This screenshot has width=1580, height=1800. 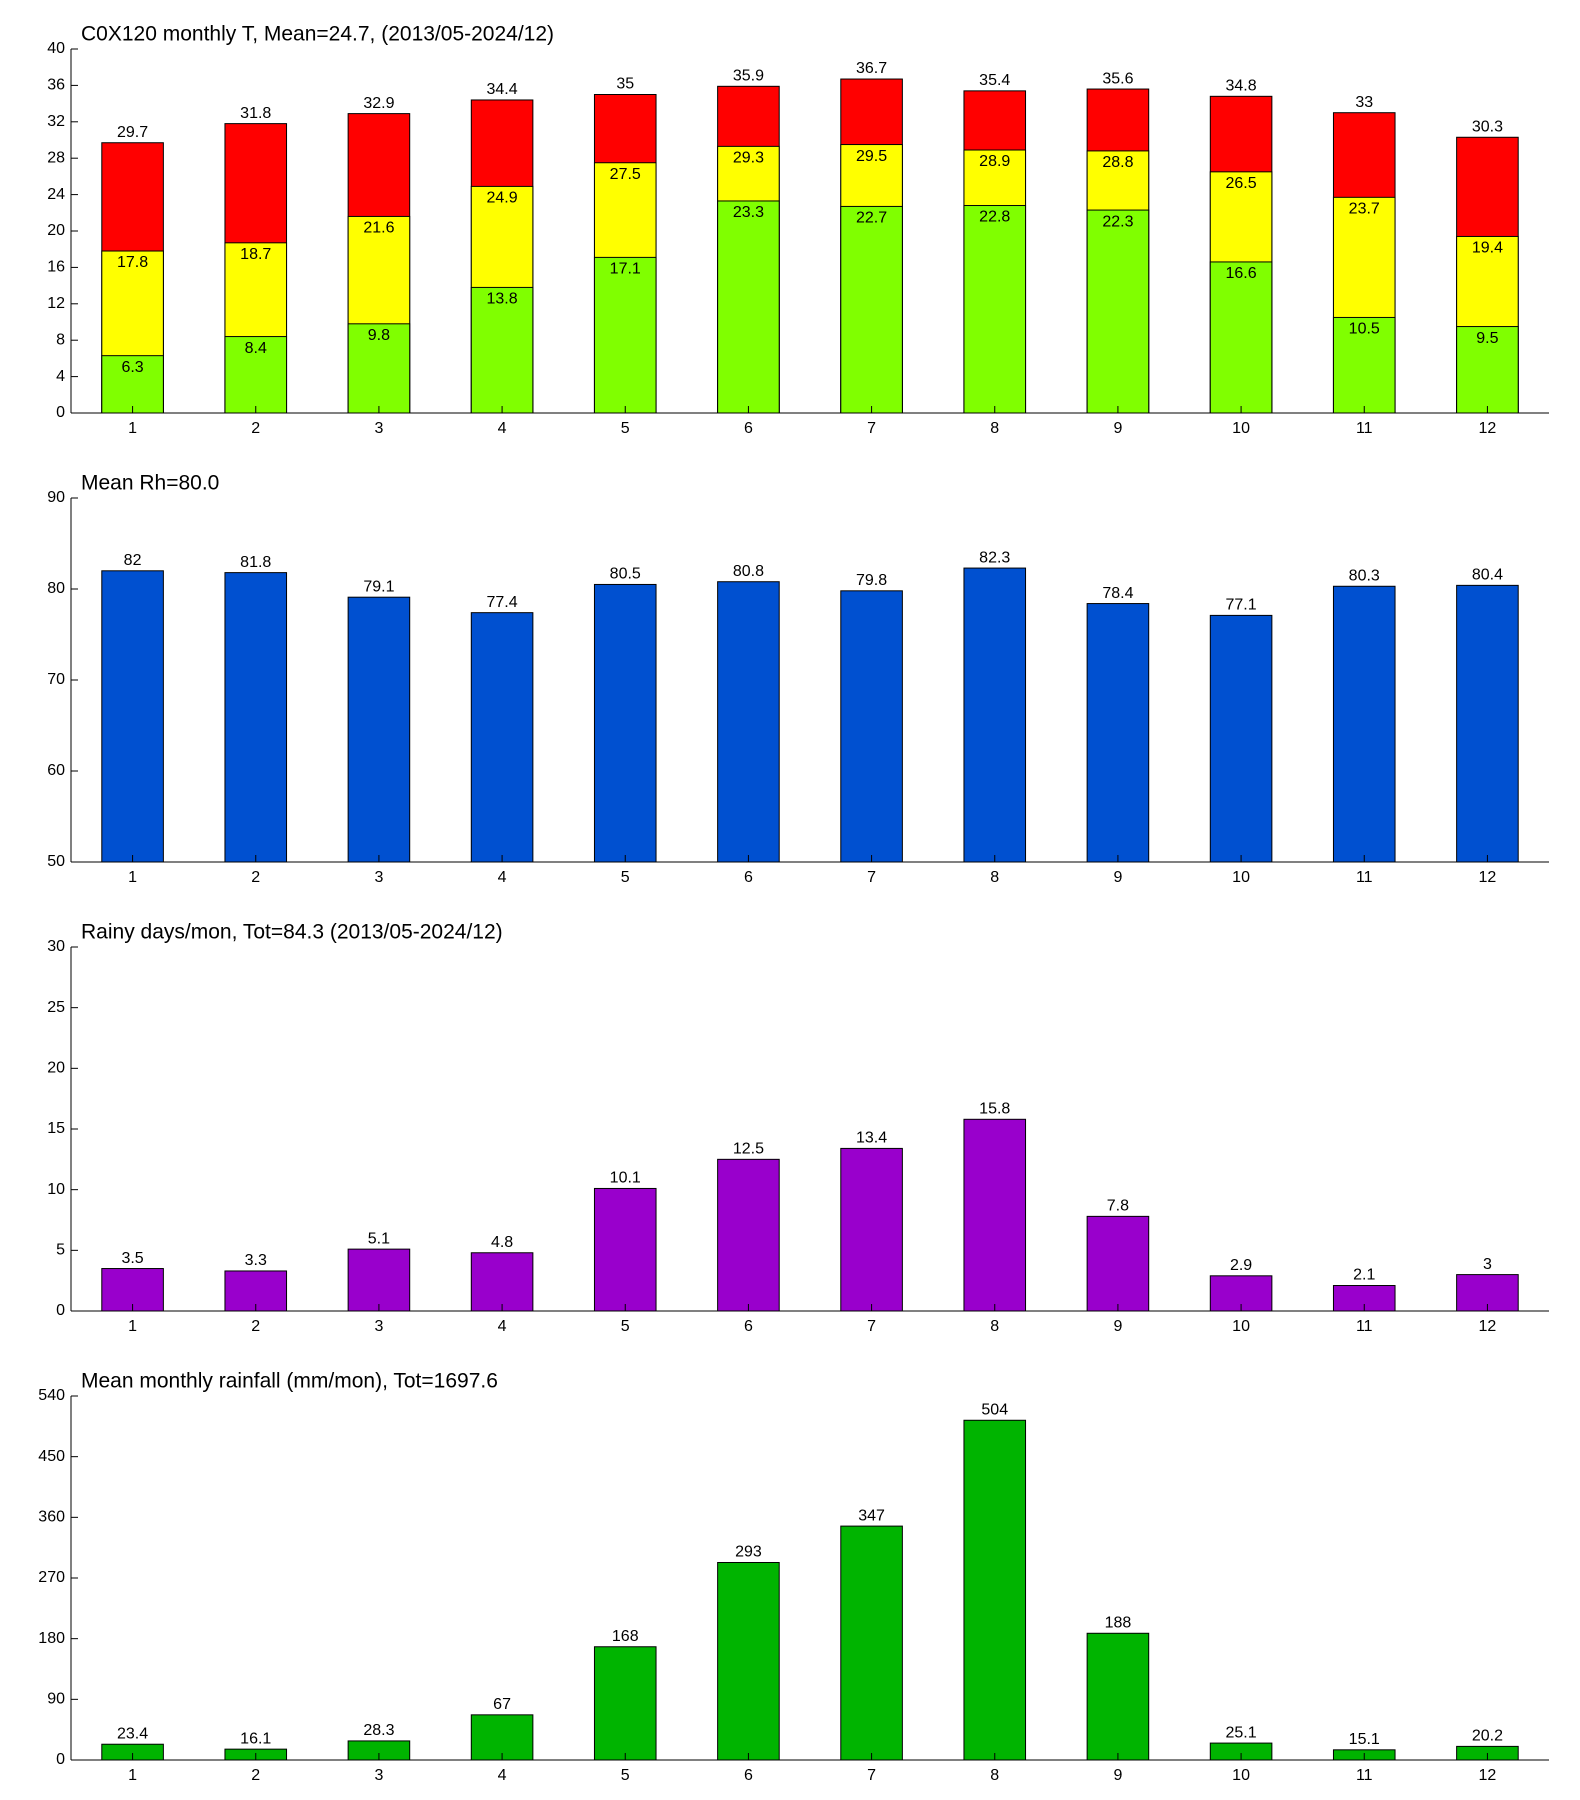 I want to click on y-tick-label: 15, so click(x=56, y=1128).